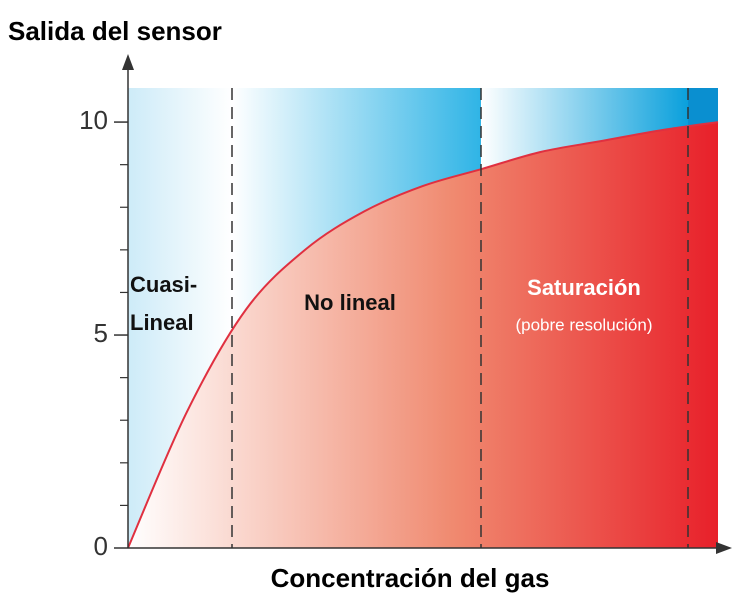  Describe the element at coordinates (93, 120) in the screenshot. I see `y-tick-label: 10` at that location.